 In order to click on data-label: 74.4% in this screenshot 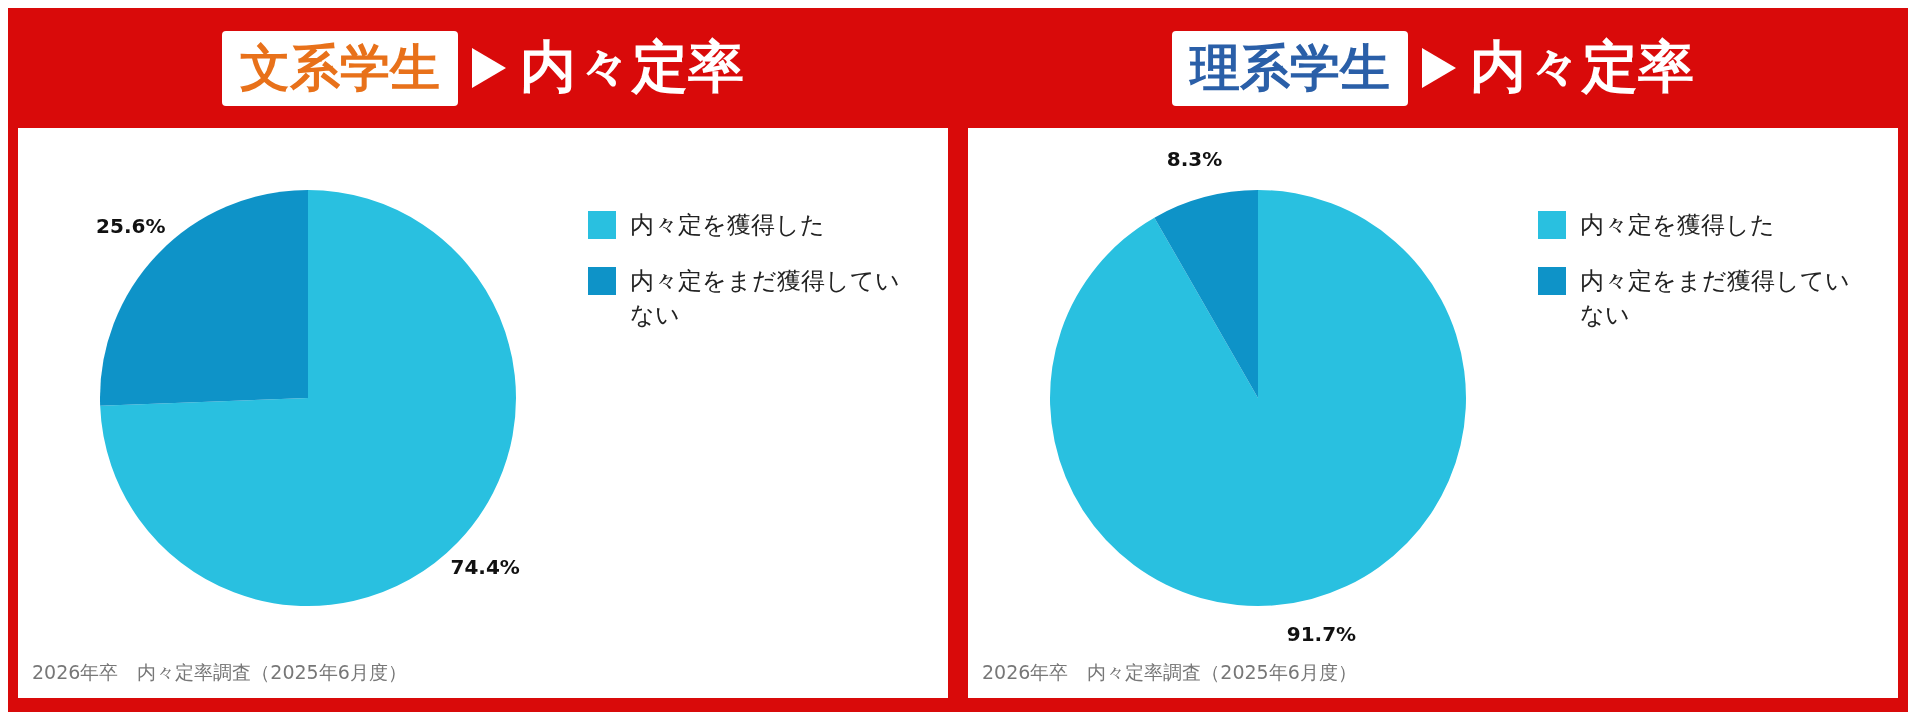, I will do `click(485, 566)`.